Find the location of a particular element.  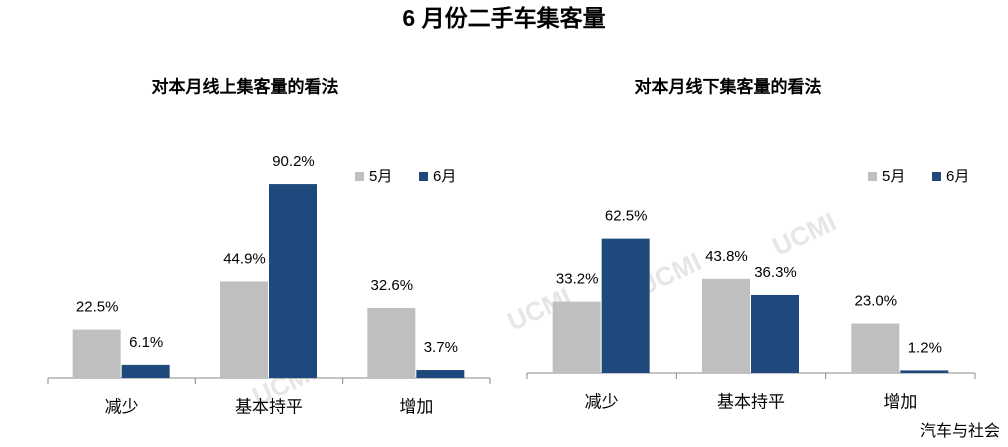

page-title: 6 月份二手车集客量 is located at coordinates (503, 18).